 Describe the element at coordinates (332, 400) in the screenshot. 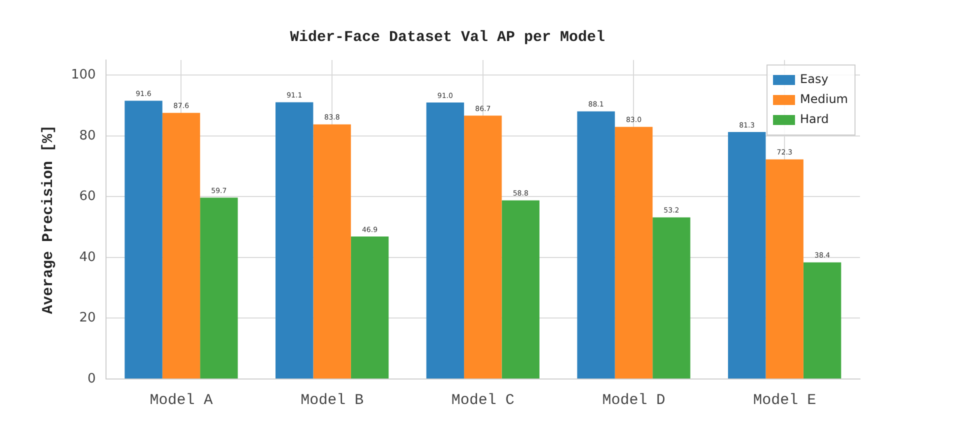

I see `x-tick-label: Model B` at that location.